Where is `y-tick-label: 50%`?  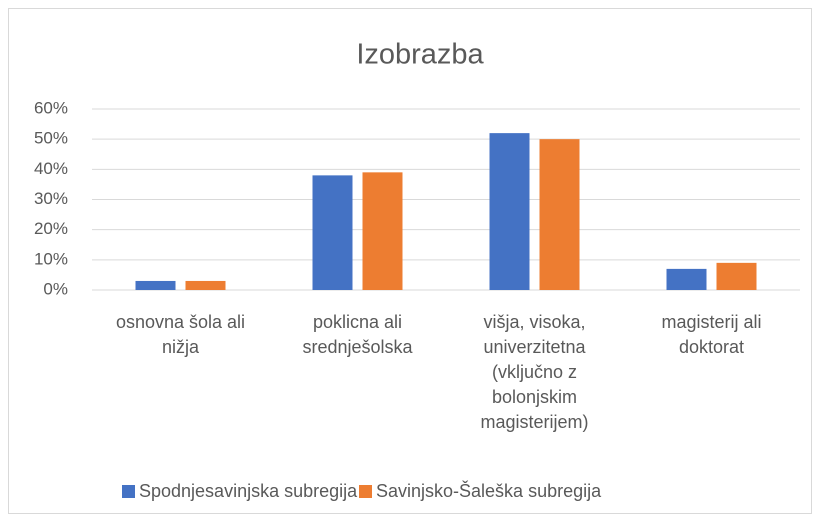 y-tick-label: 50% is located at coordinates (51, 138).